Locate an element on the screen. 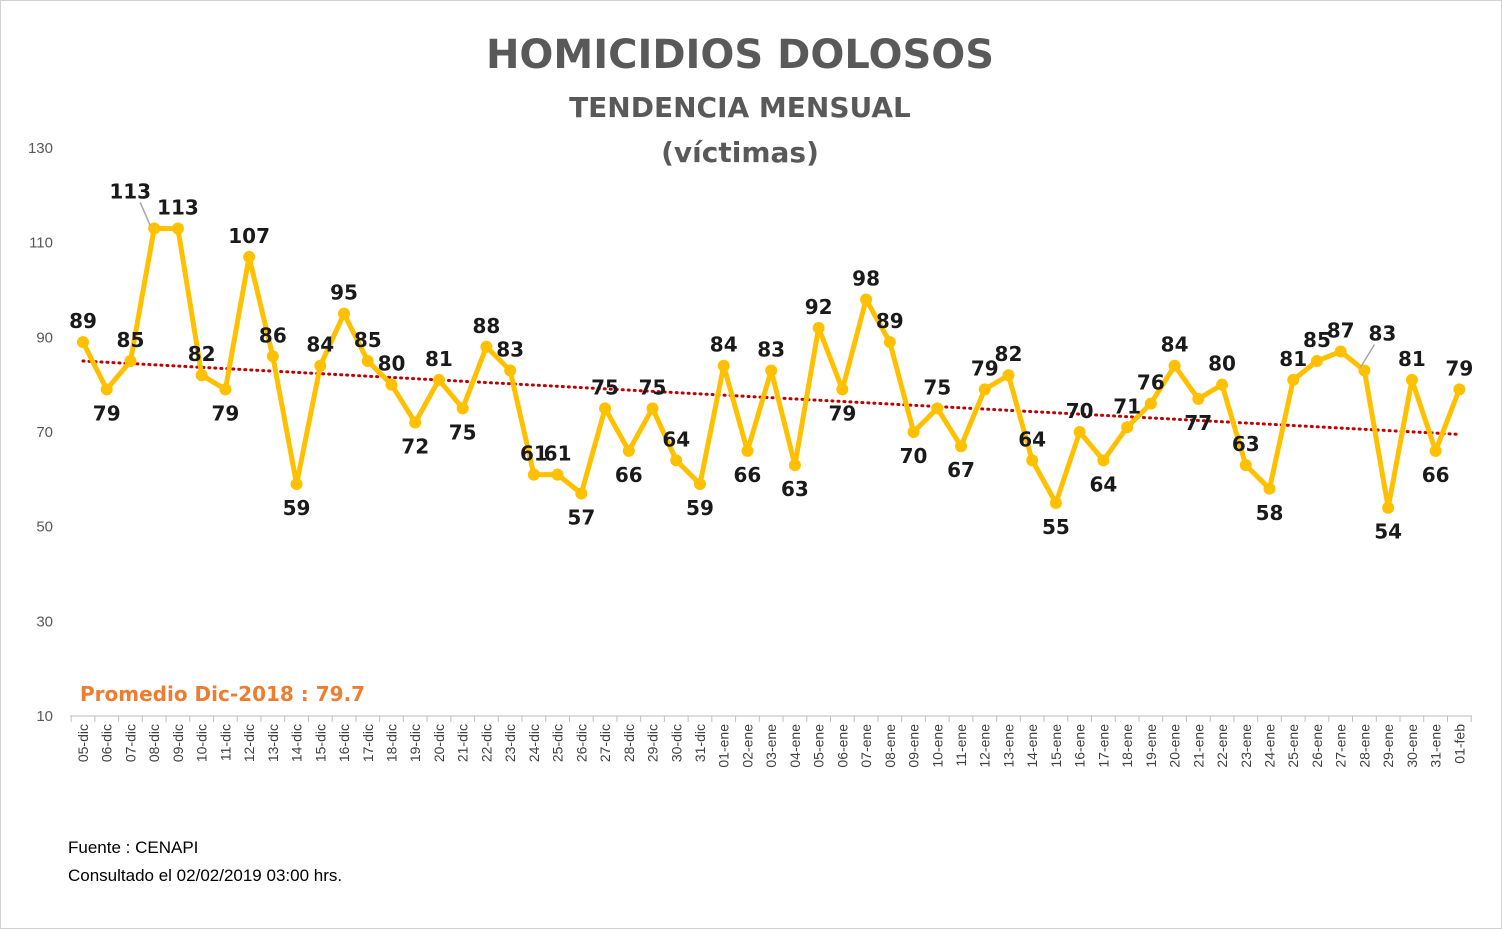  x-tick-label: 27-dic is located at coordinates (605, 743).